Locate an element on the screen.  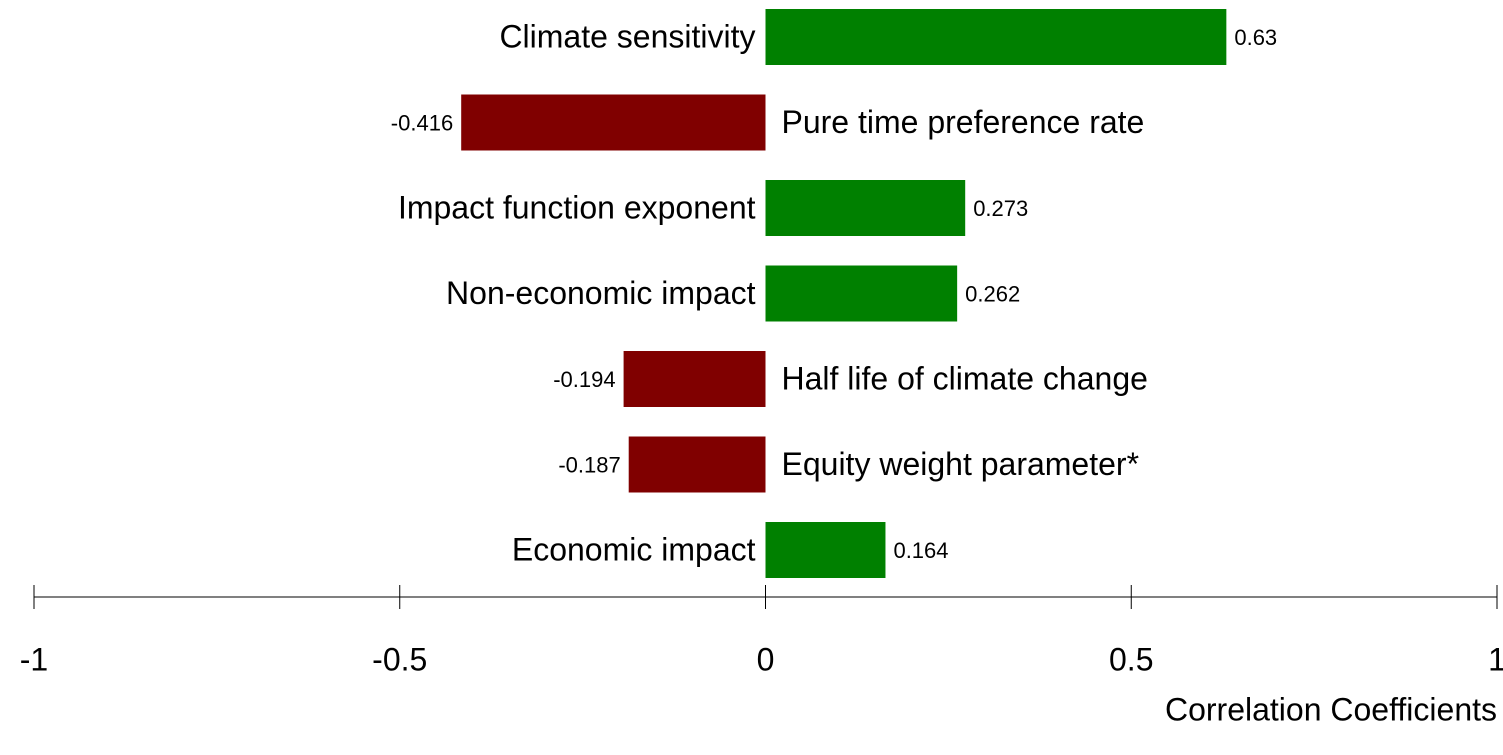
x-tick-label: -0.5 is located at coordinates (399, 659).